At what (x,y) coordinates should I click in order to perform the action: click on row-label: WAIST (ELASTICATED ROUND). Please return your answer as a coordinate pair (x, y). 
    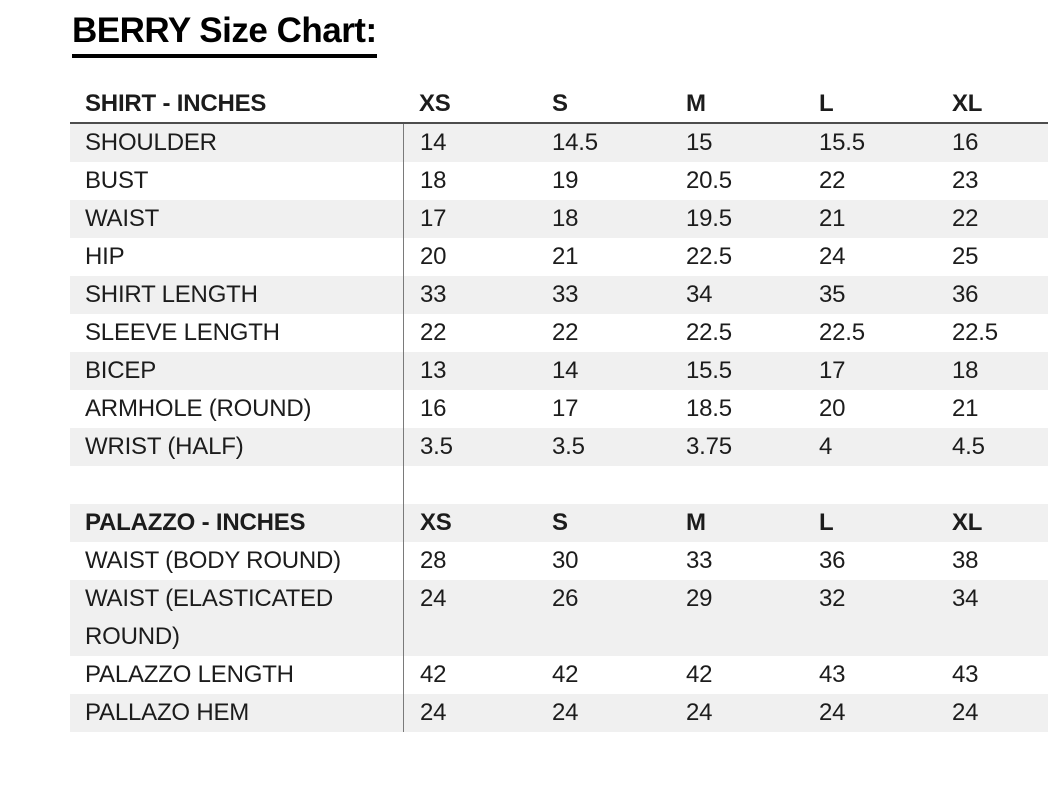
    Looking at the image, I should click on (209, 617).